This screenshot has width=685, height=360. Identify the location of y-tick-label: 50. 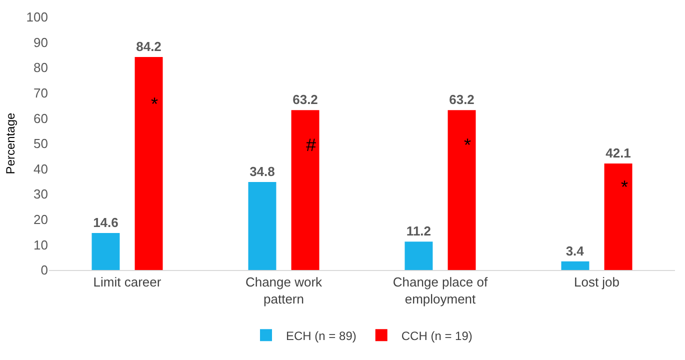
(41, 144).